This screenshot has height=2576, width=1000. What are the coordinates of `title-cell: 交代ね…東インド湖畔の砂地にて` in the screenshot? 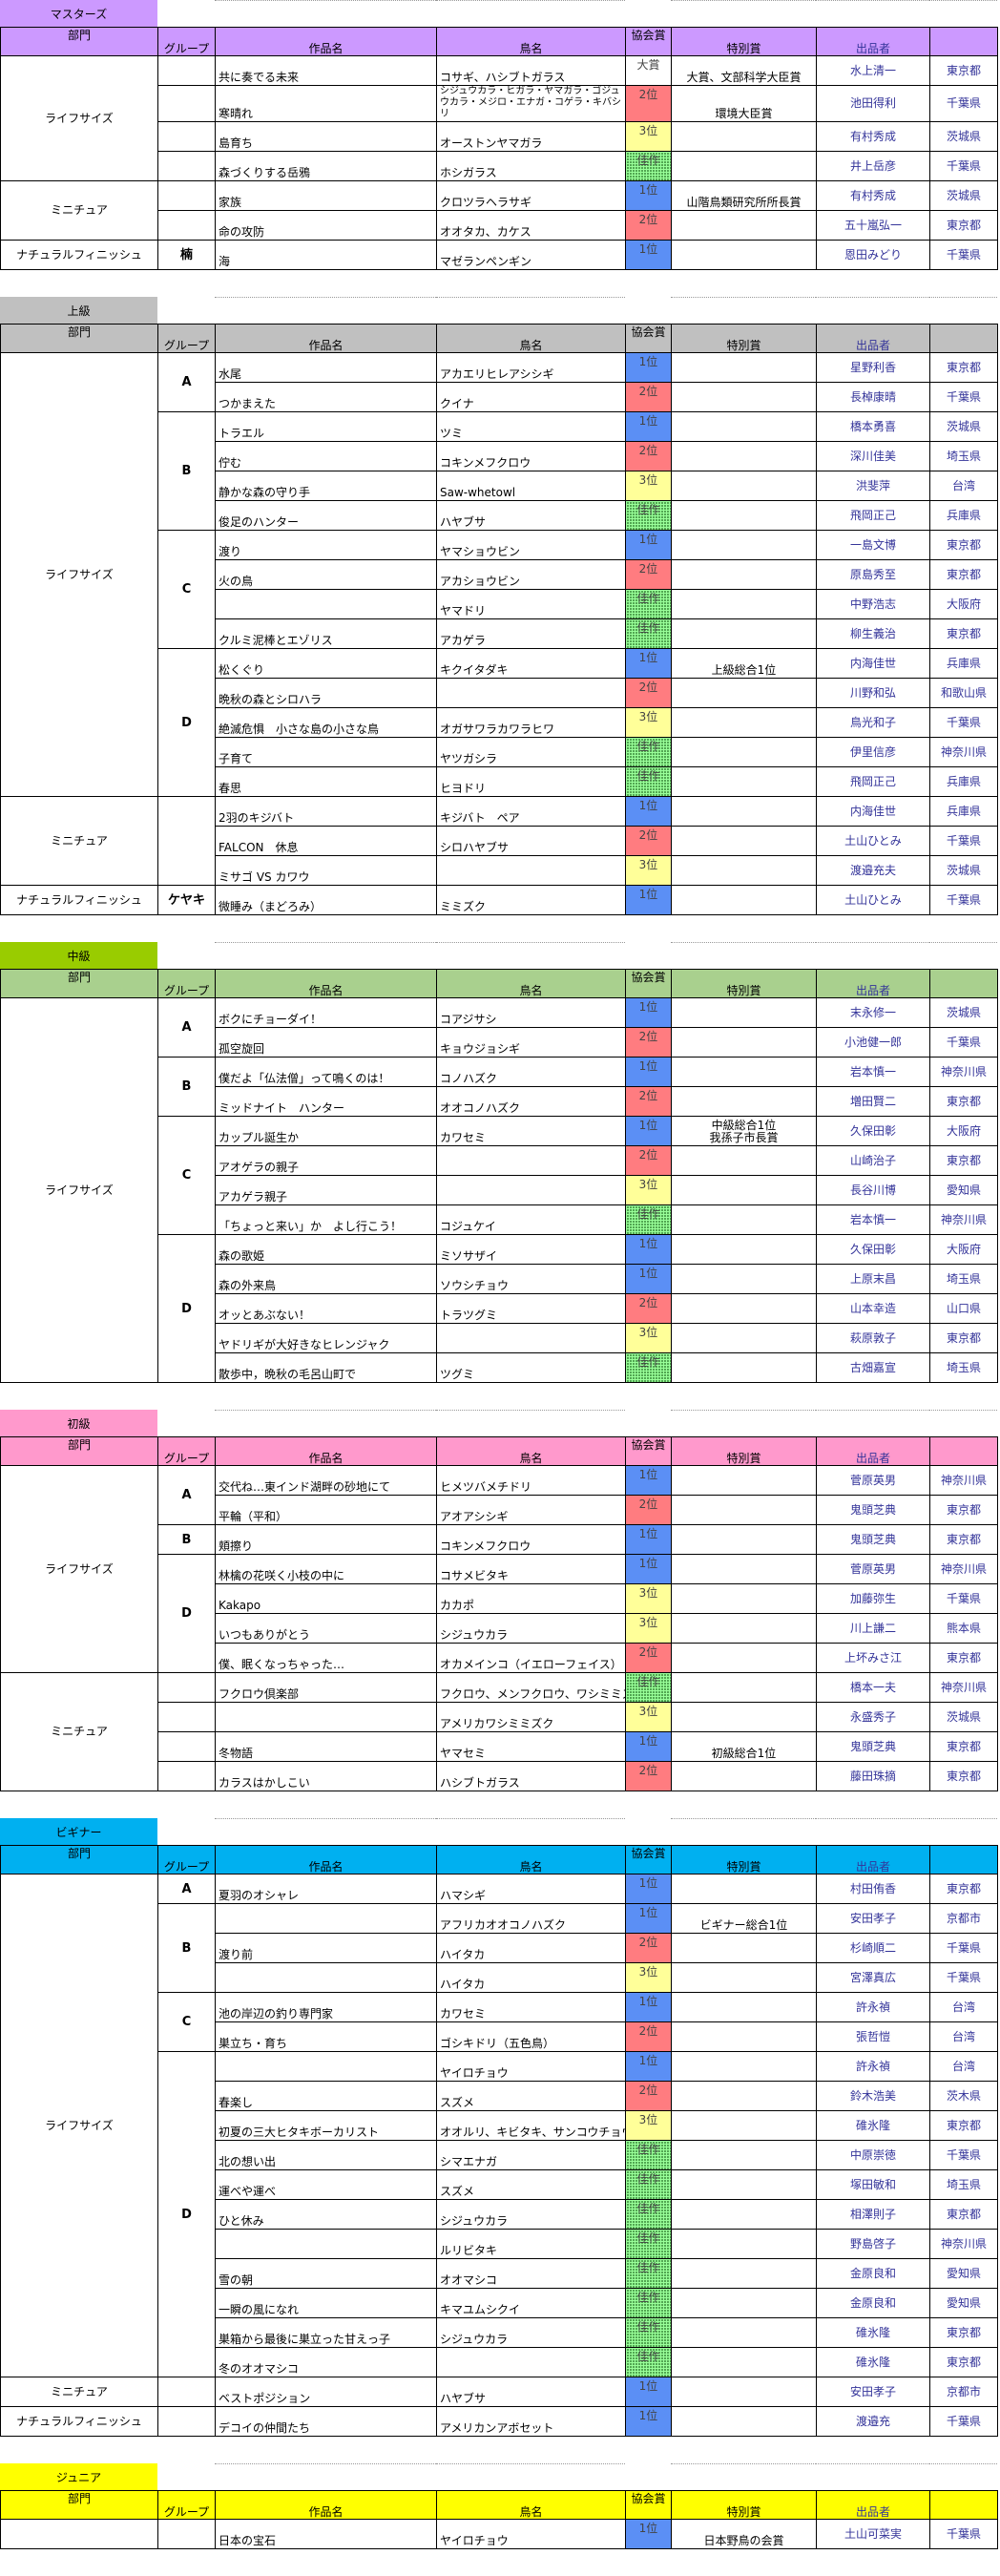 It's located at (326, 1480).